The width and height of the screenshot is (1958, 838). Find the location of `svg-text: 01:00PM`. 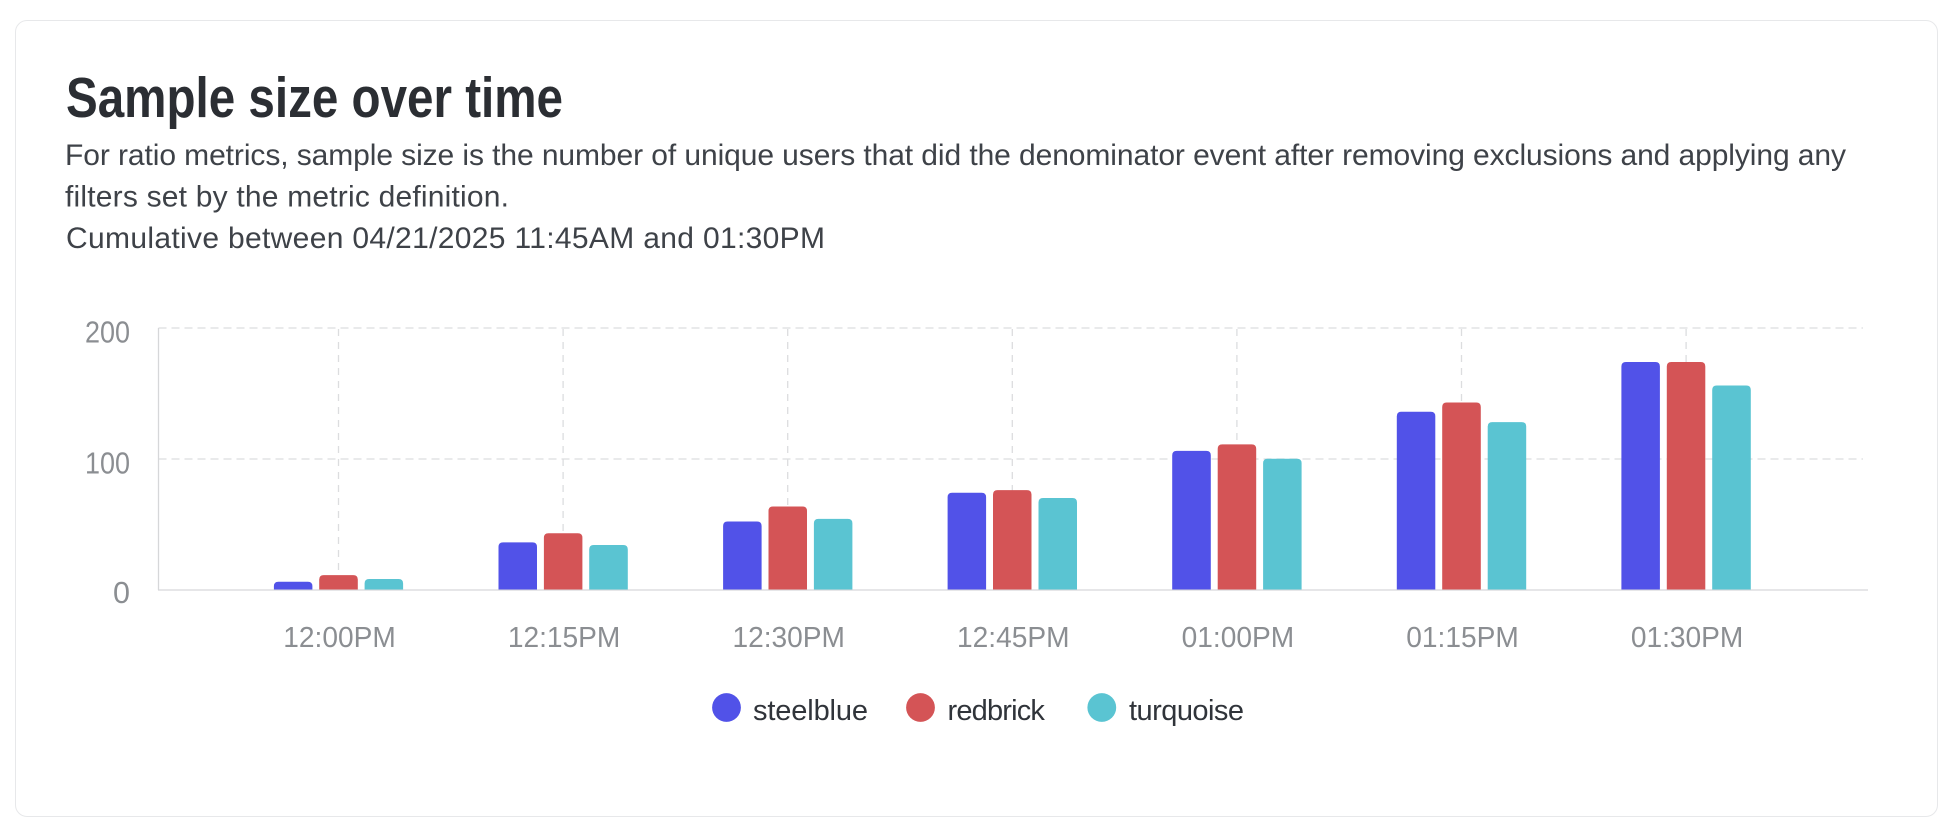

svg-text: 01:00PM is located at coordinates (1238, 638).